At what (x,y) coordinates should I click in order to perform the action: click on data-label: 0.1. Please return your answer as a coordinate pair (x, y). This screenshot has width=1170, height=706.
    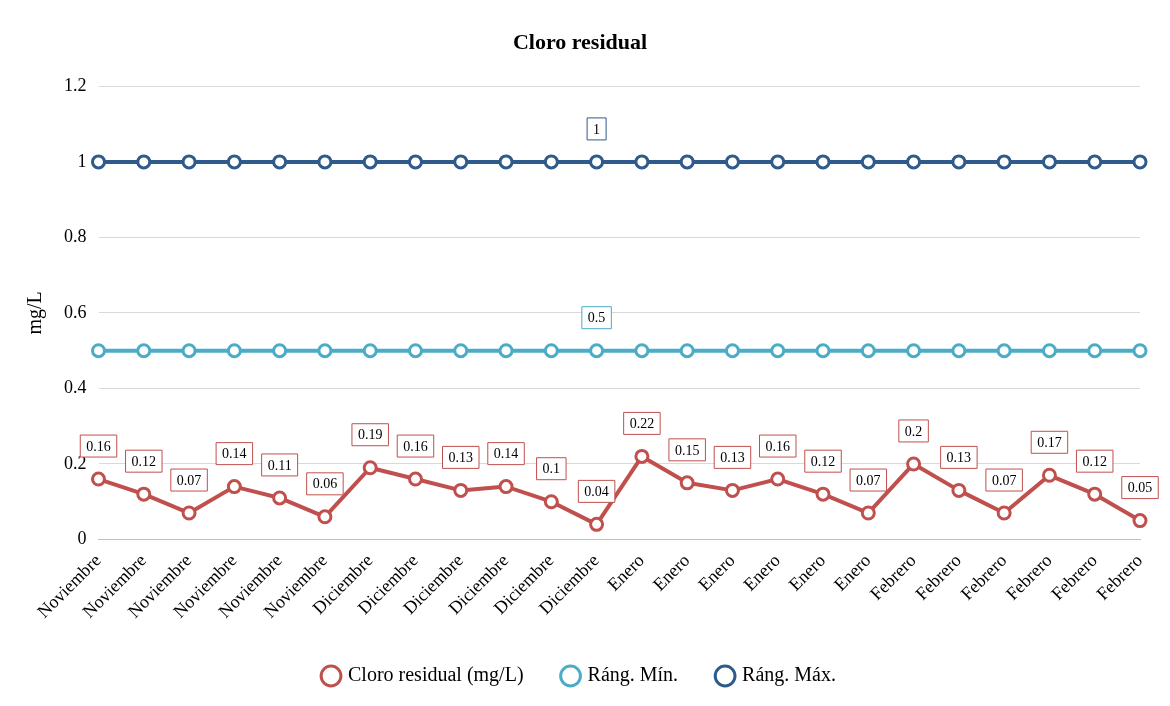
    Looking at the image, I should click on (551, 469).